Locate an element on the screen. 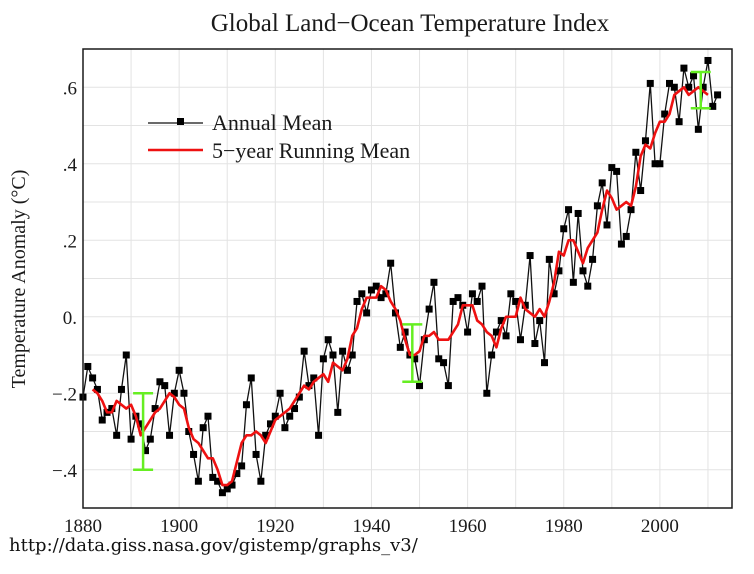  x-tick-label: 1960 is located at coordinates (468, 526).